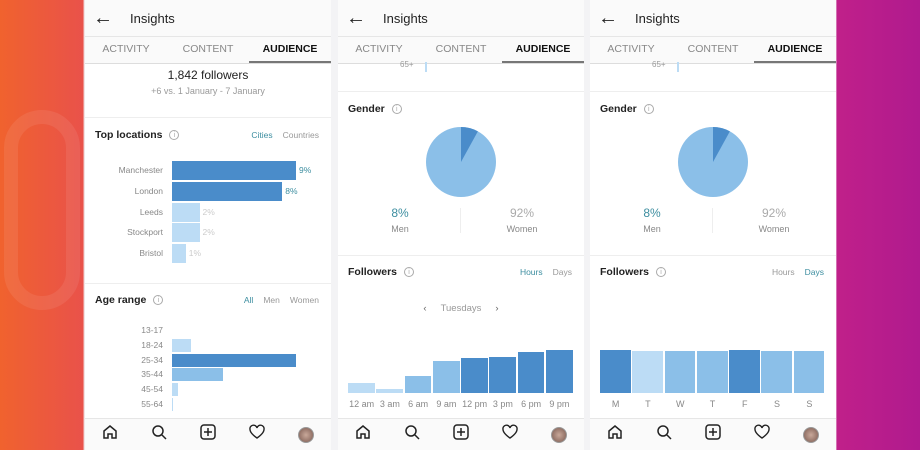  Describe the element at coordinates (633, 272) in the screenshot. I see `followers-title: Followers i` at that location.